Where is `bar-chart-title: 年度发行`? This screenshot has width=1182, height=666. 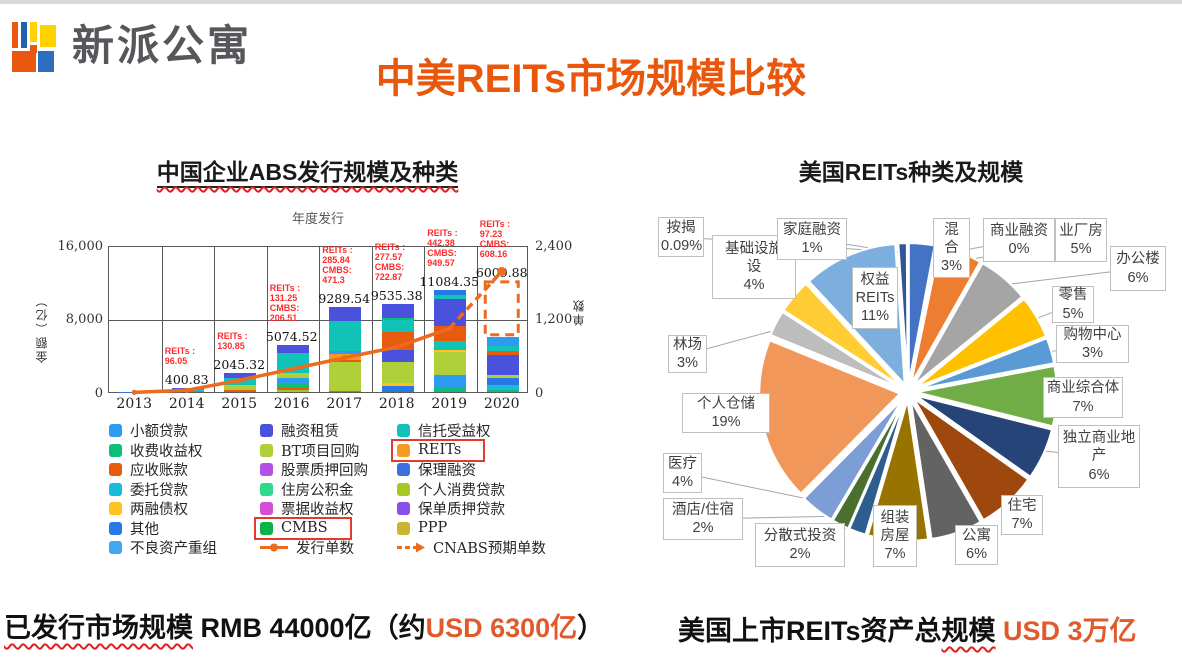
bar-chart-title: 年度发行 is located at coordinates (317, 219).